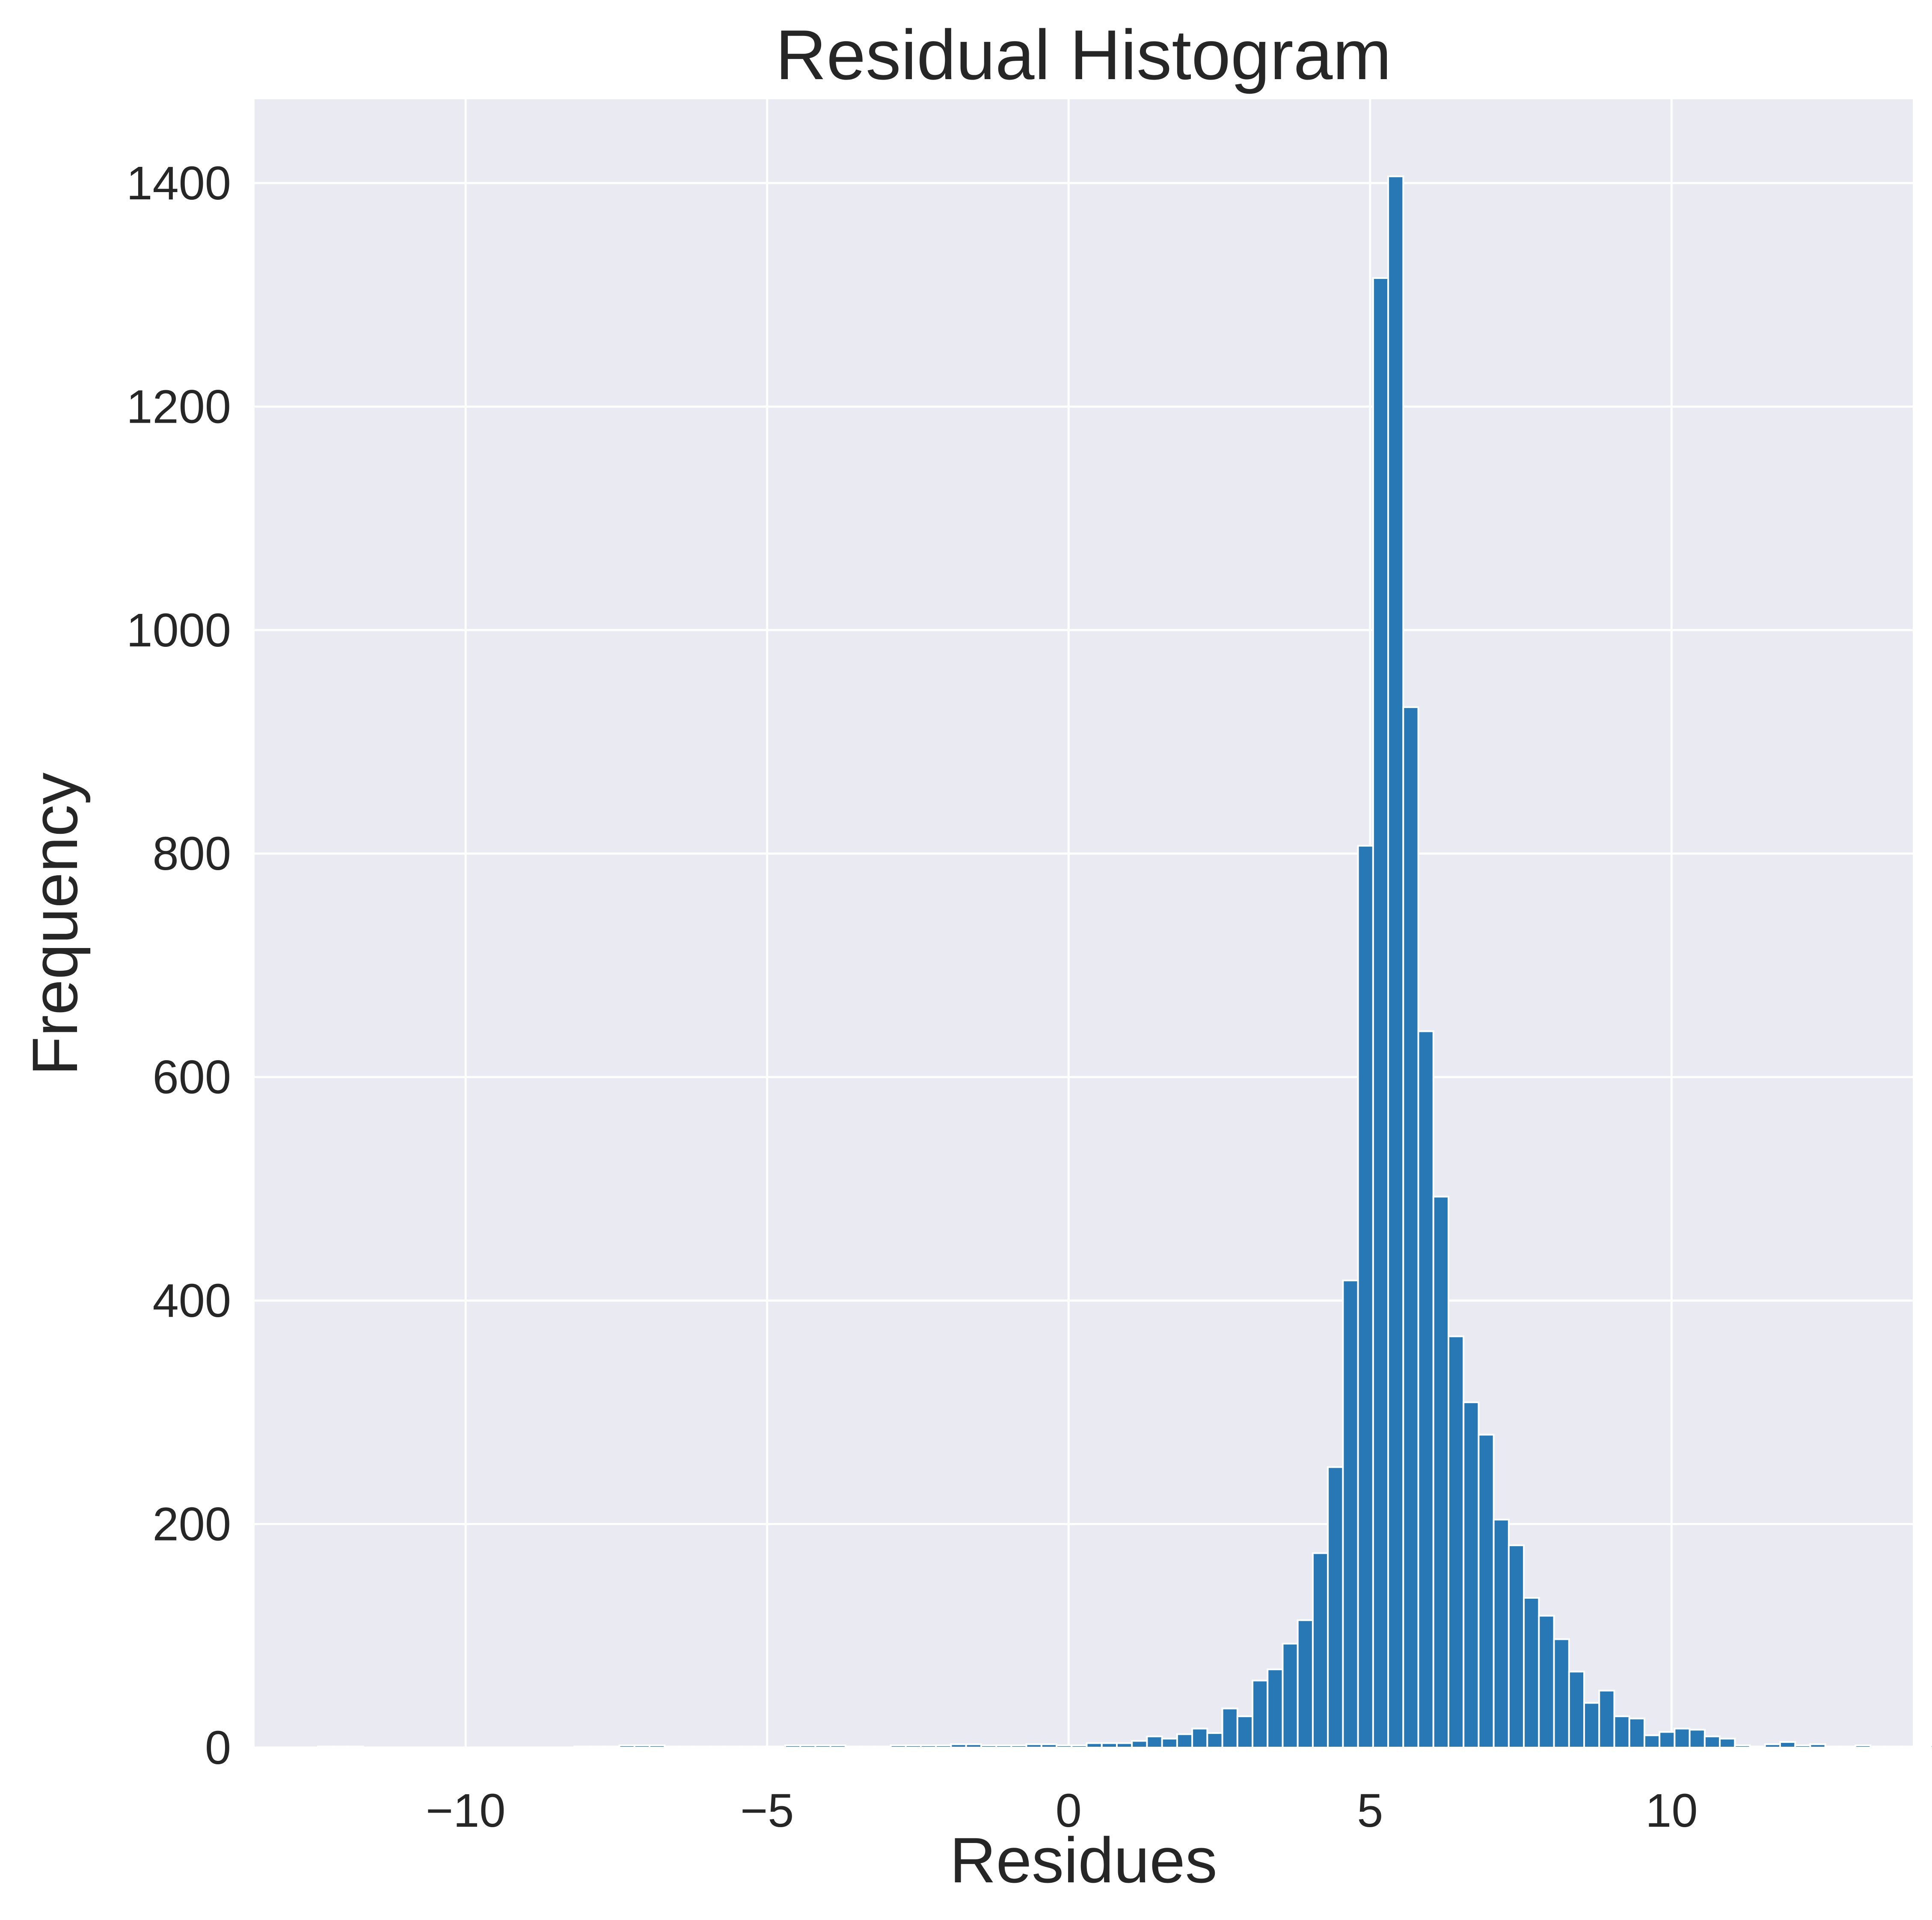 This screenshot has height=1920, width=1932. Describe the element at coordinates (191, 1524) in the screenshot. I see `y-tick-label: 200` at that location.